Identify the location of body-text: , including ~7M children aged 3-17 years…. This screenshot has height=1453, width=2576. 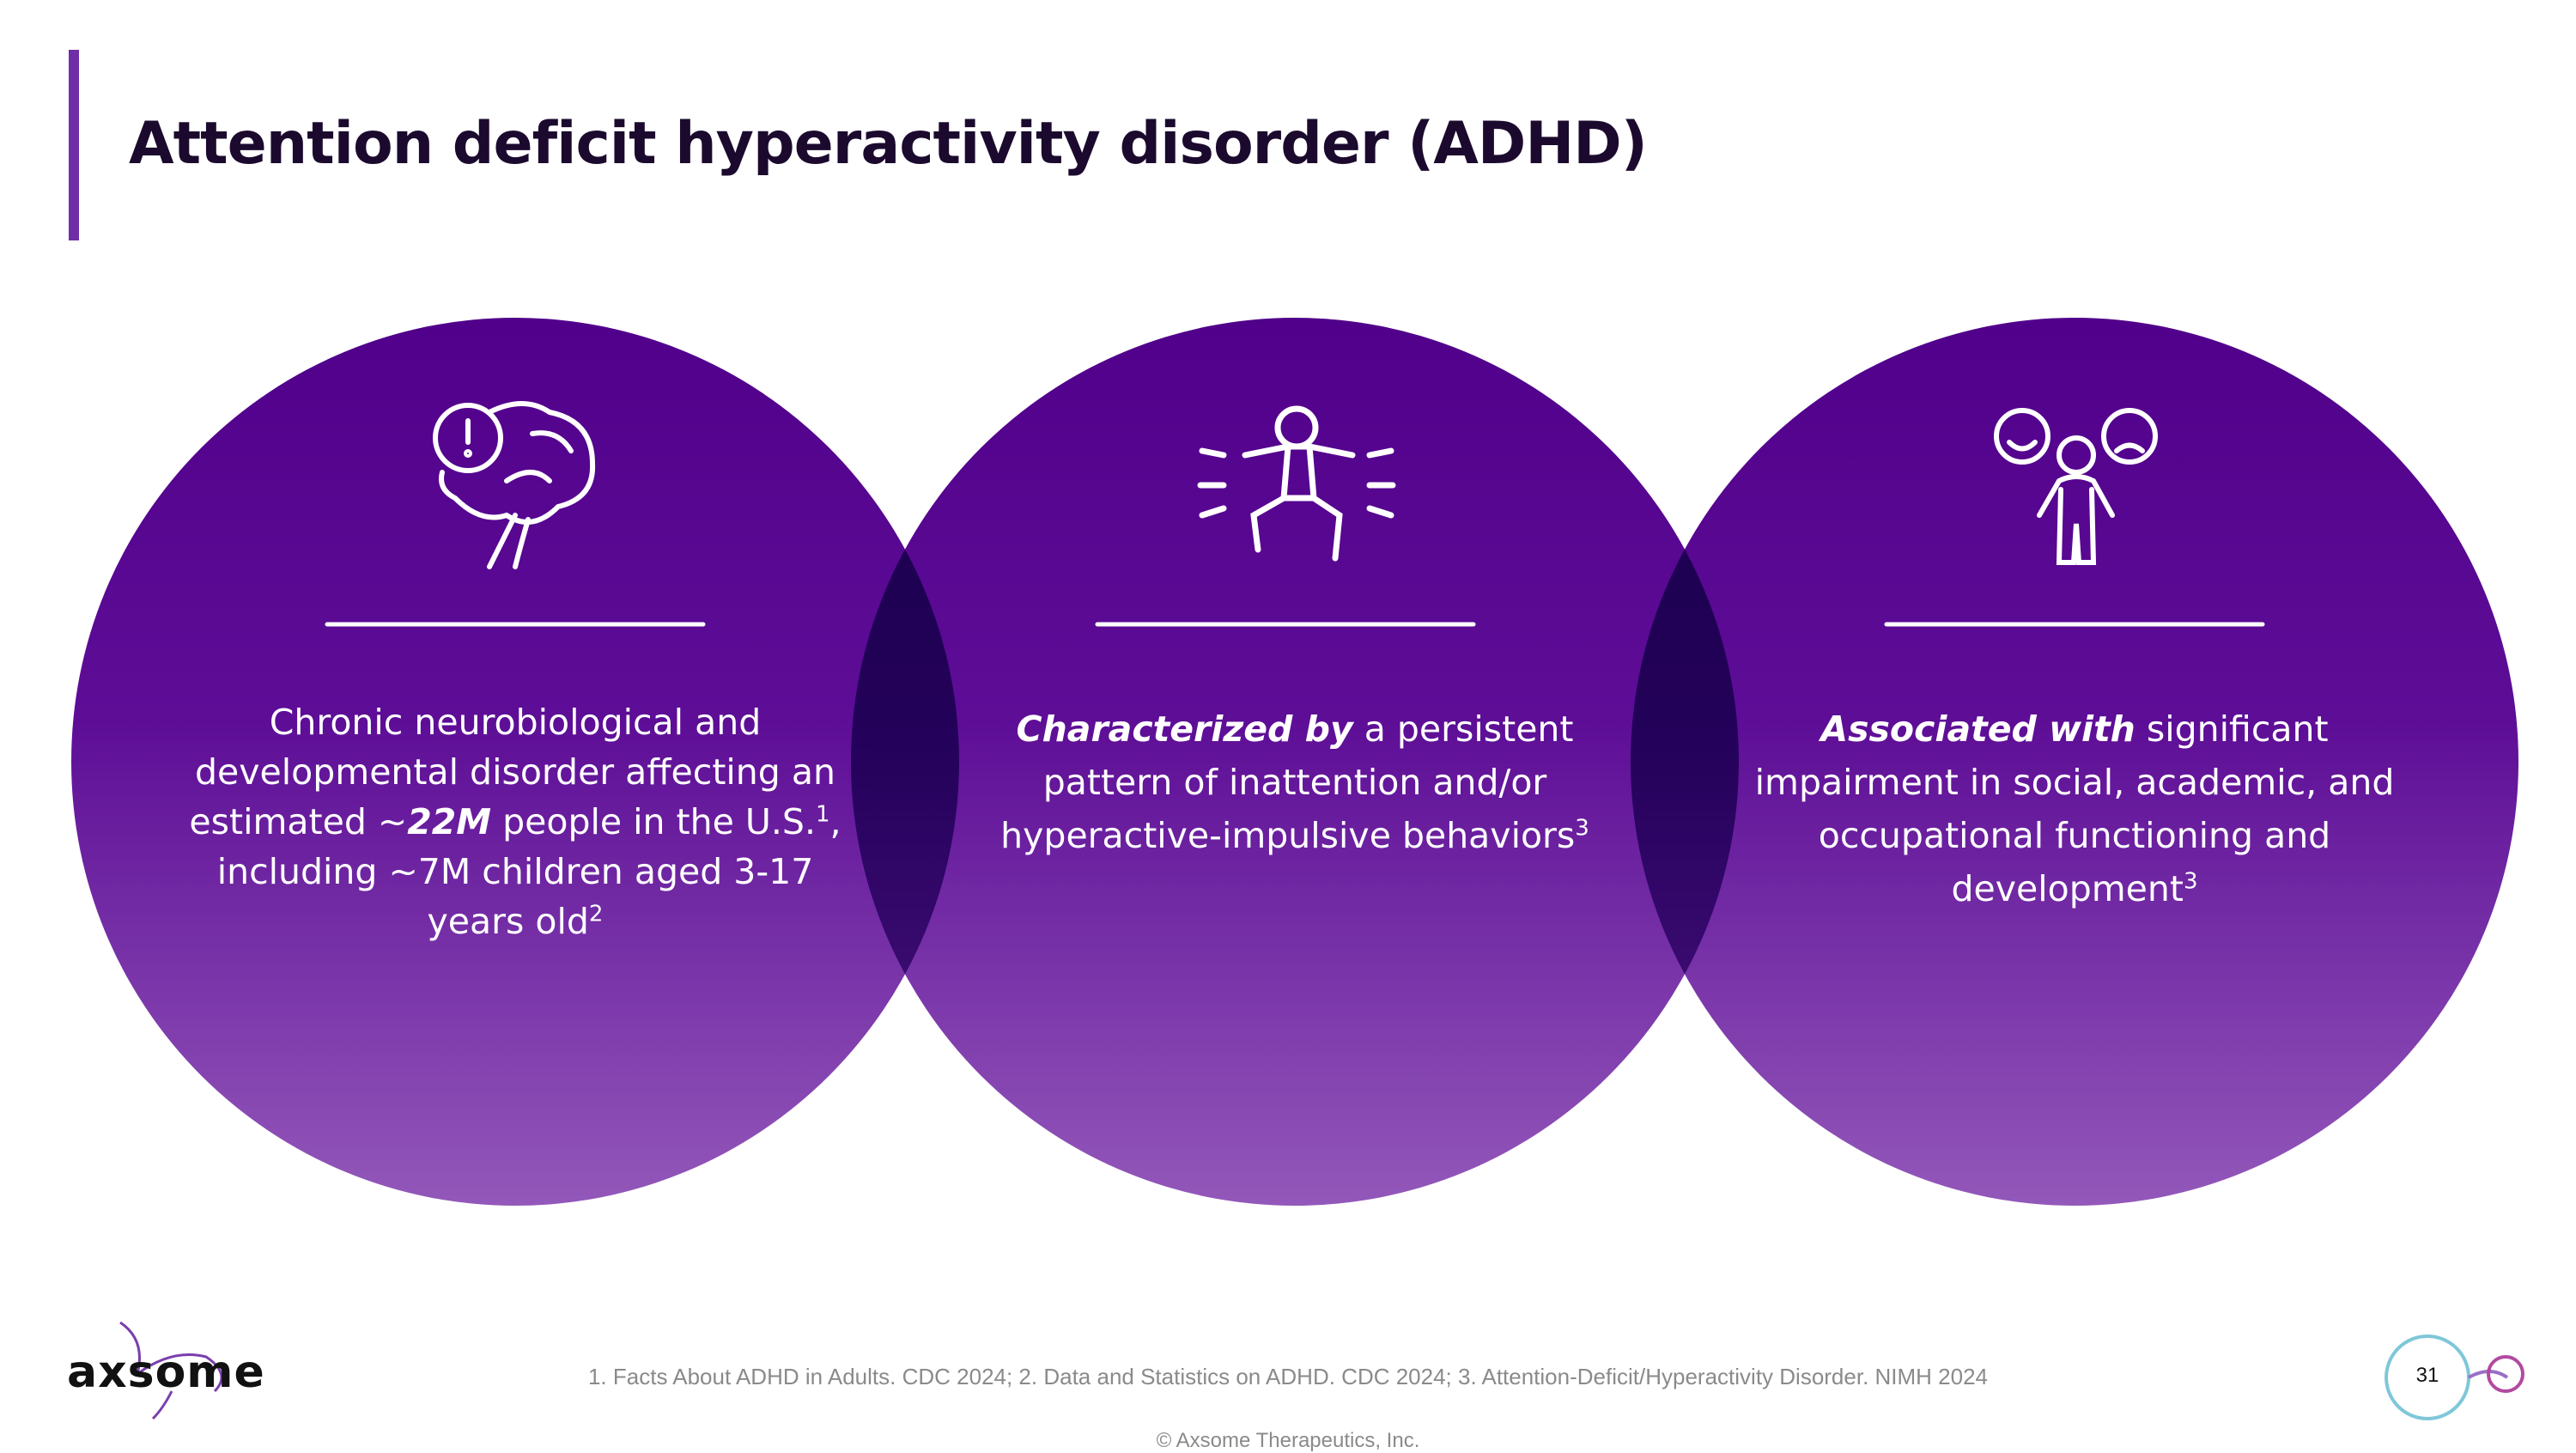
(528, 872).